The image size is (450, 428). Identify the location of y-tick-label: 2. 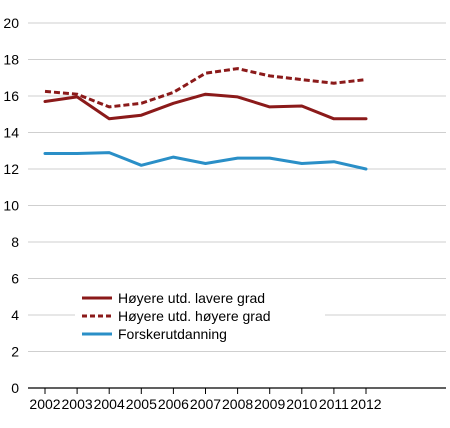
(15, 352).